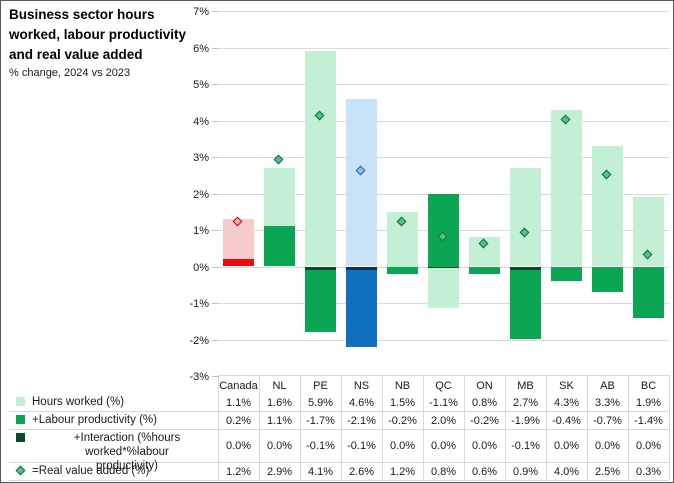 The image size is (674, 483). Describe the element at coordinates (525, 305) in the screenshot. I see `bar-mb-productivity` at that location.